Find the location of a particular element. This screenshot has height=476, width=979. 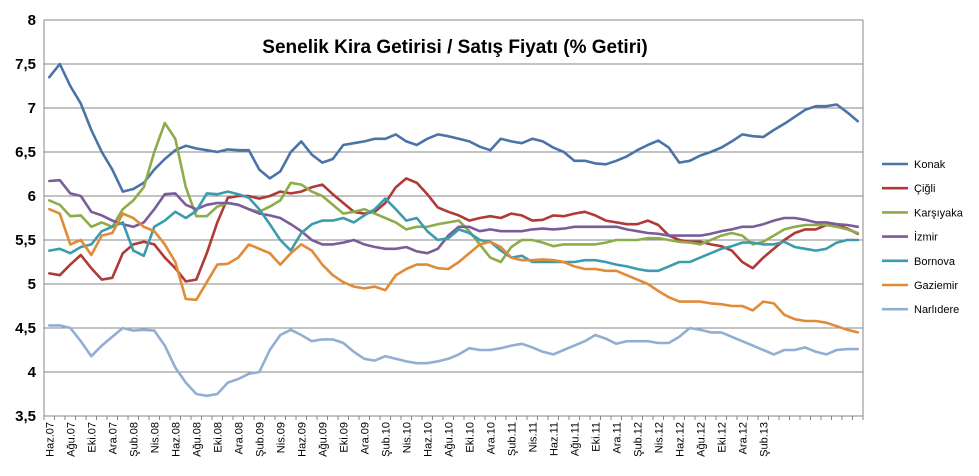

x-tick-label: Eki.09 is located at coordinates (344, 437).